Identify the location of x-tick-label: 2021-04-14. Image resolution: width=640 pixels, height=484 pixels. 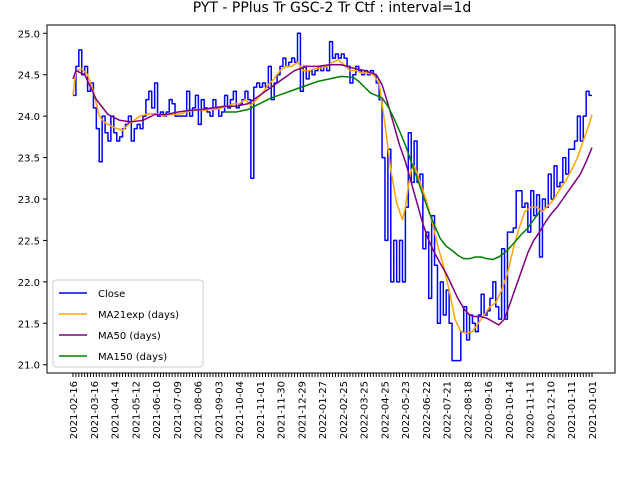
(116, 410).